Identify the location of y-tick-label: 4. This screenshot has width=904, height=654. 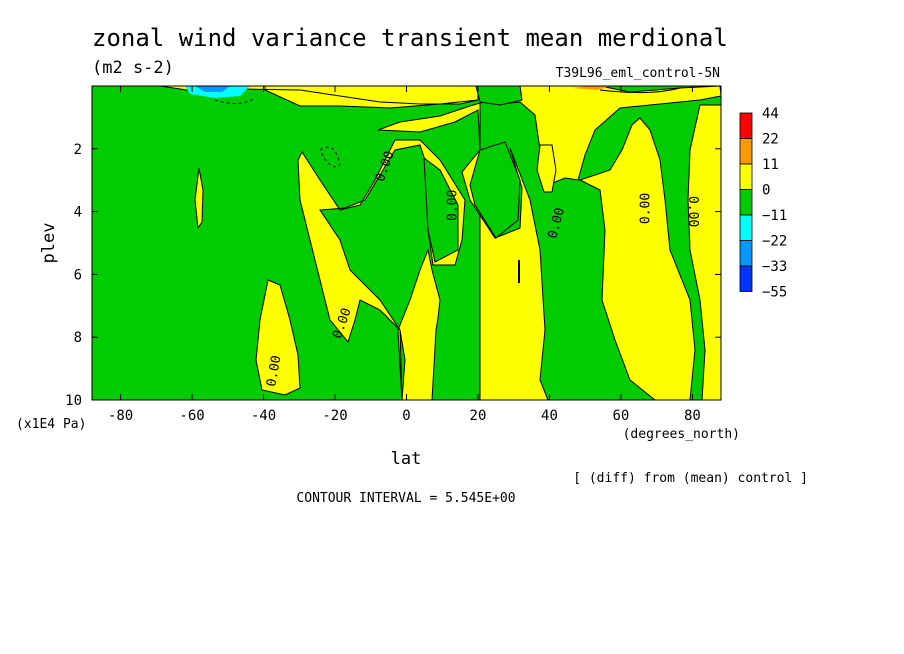
(78, 213).